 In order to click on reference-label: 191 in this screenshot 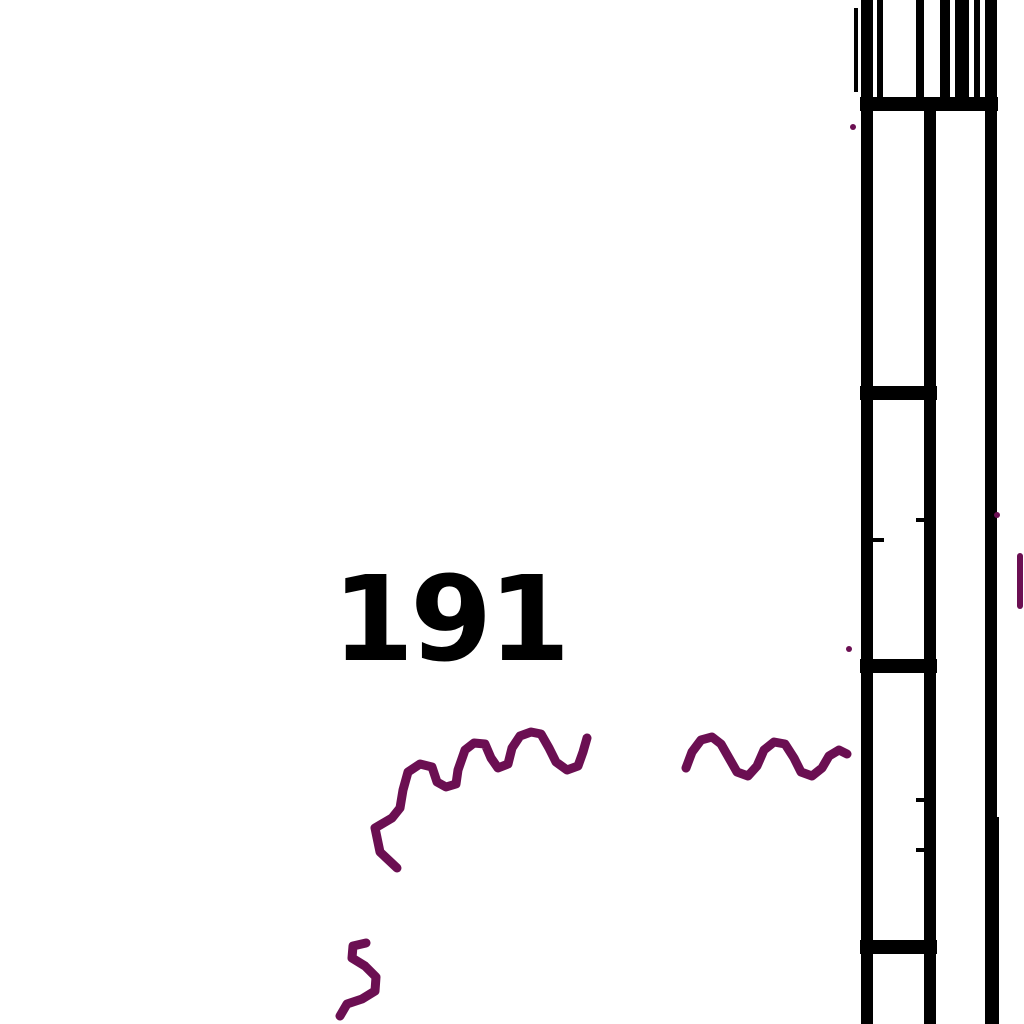, I will do `click(449, 619)`.